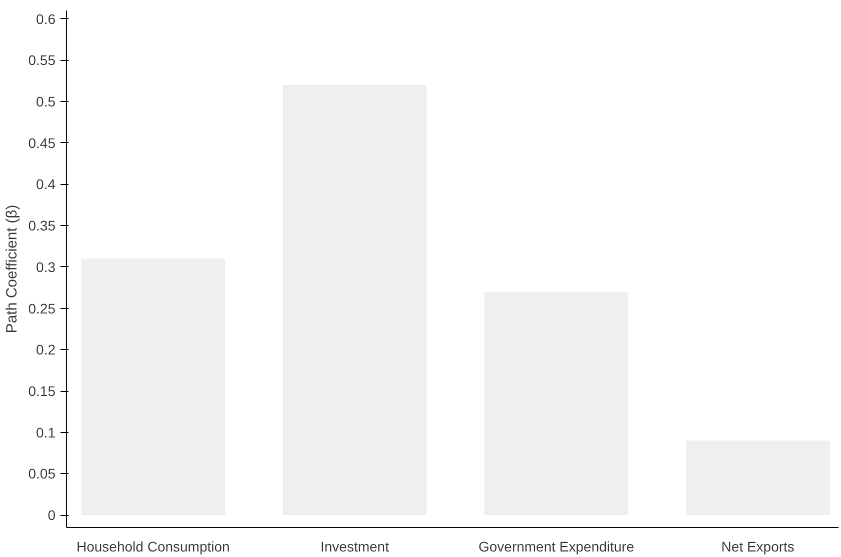  Describe the element at coordinates (52, 515) in the screenshot. I see `y-tick-label: 0` at that location.